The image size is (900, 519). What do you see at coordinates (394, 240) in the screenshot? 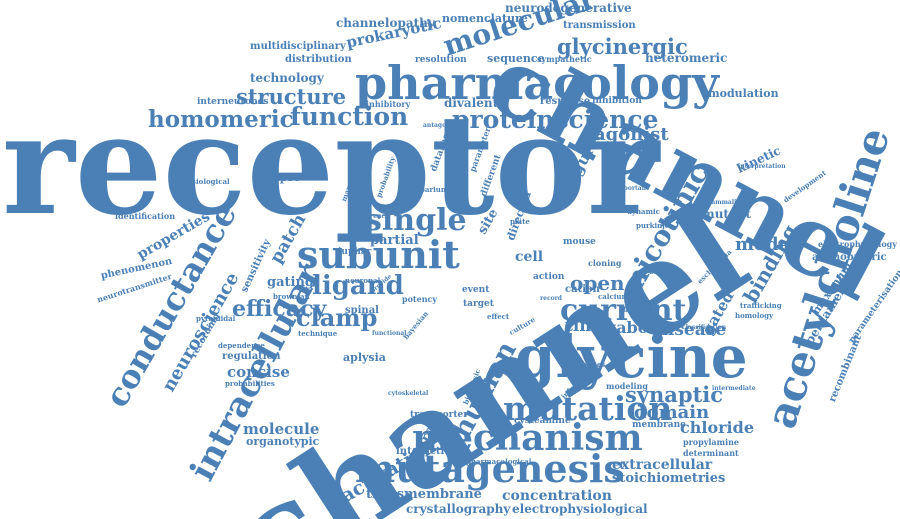
I see `word-partial: partial` at bounding box center [394, 240].